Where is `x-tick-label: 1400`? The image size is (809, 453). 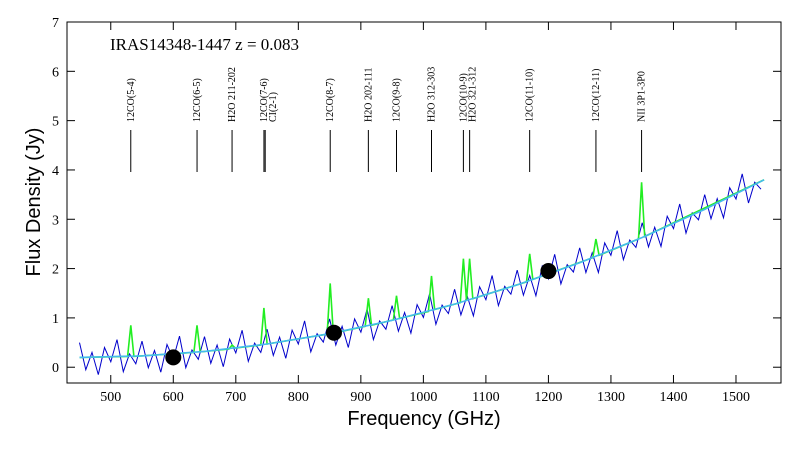 x-tick-label: 1400 is located at coordinates (673, 397).